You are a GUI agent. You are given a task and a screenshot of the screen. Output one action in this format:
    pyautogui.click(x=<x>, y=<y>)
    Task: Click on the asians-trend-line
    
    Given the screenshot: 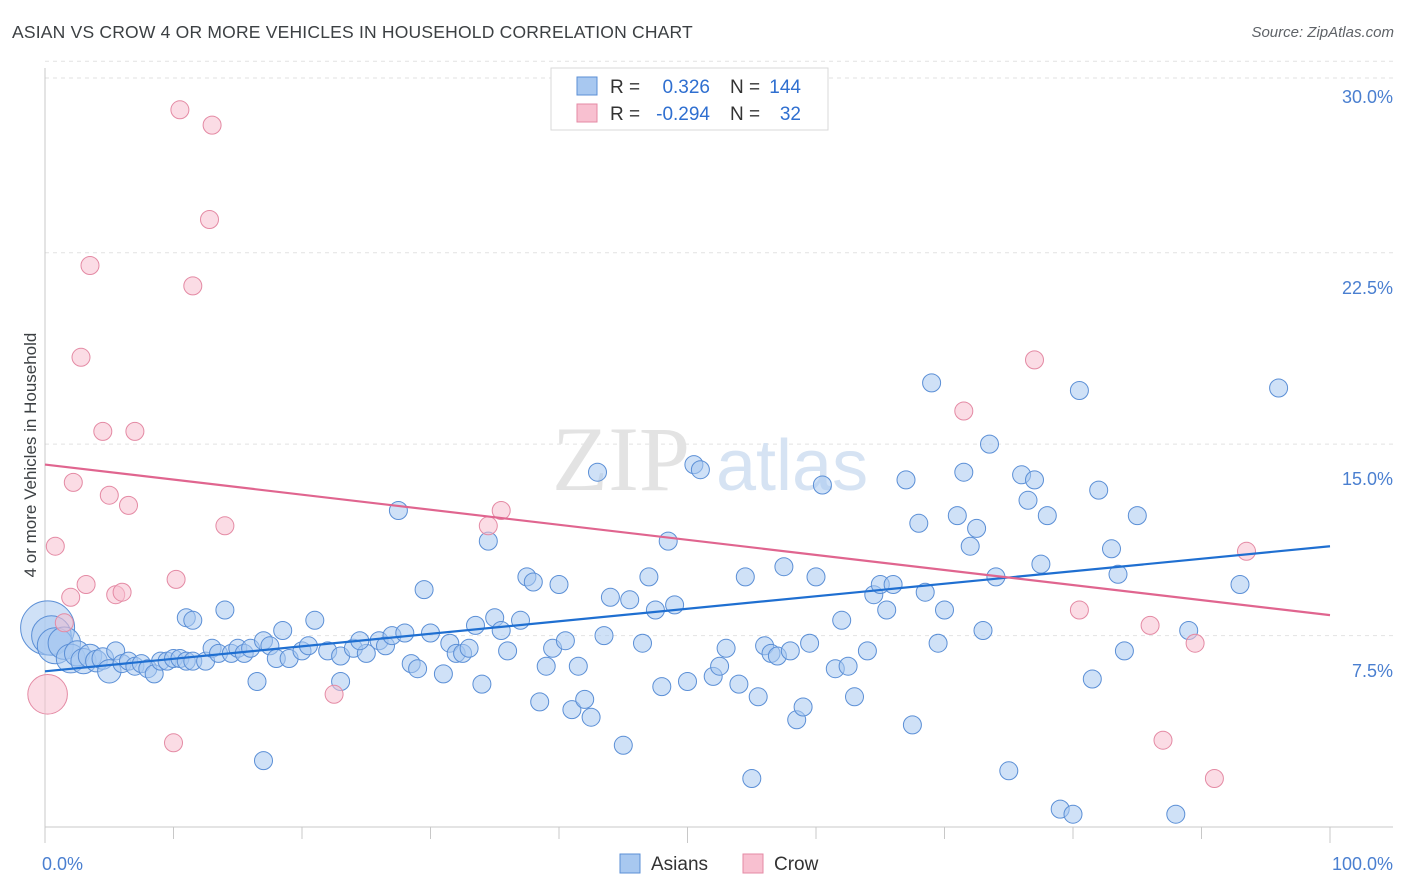 What is the action you would take?
    pyautogui.click(x=687, y=609)
    